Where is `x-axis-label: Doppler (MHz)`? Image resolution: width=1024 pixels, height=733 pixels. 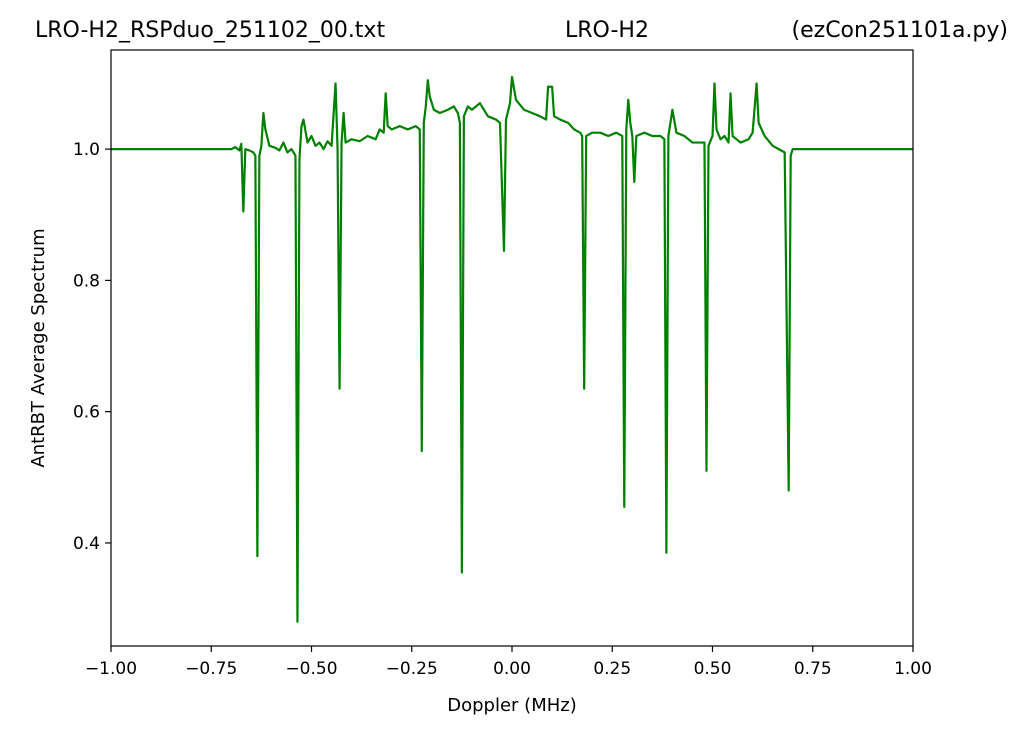
x-axis-label: Doppler (MHz) is located at coordinates (511, 705).